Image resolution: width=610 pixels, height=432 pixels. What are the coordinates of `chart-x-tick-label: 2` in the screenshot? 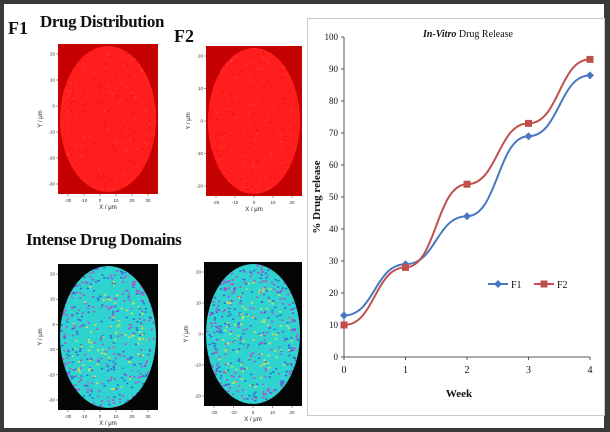 It's located at (467, 370).